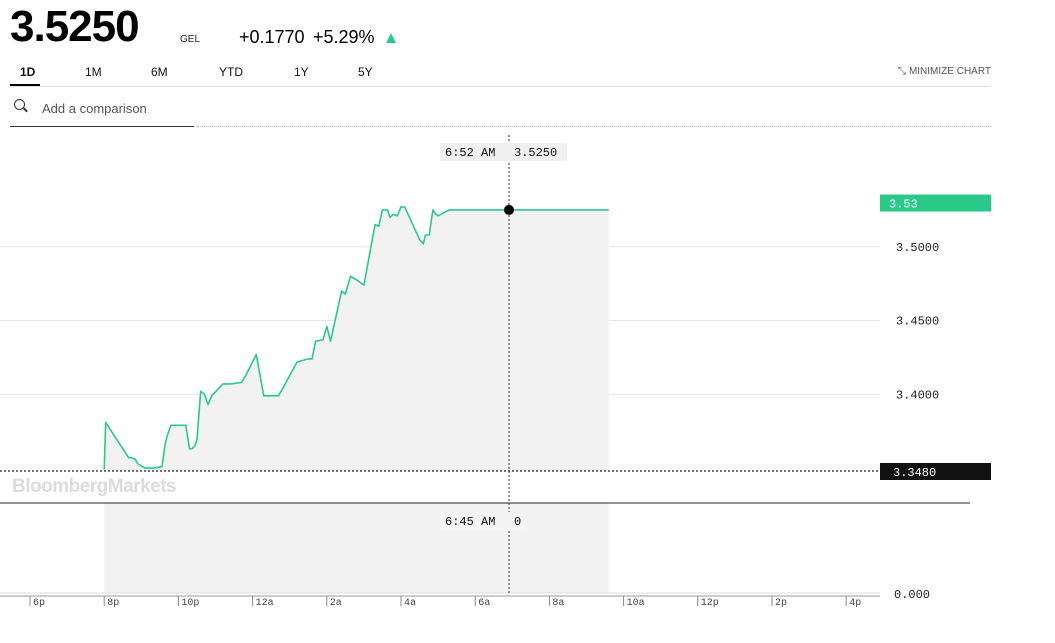 The image size is (1055, 643). I want to click on tab-5y: 5Y, so click(365, 72).